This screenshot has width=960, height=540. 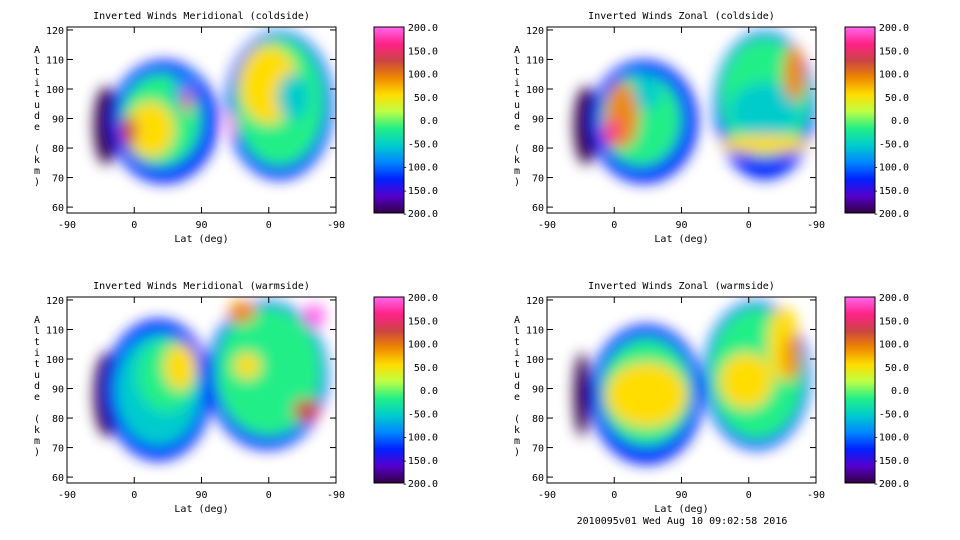 I want to click on chart-title: Inverted Winds Meridional (warmside), so click(x=201, y=286).